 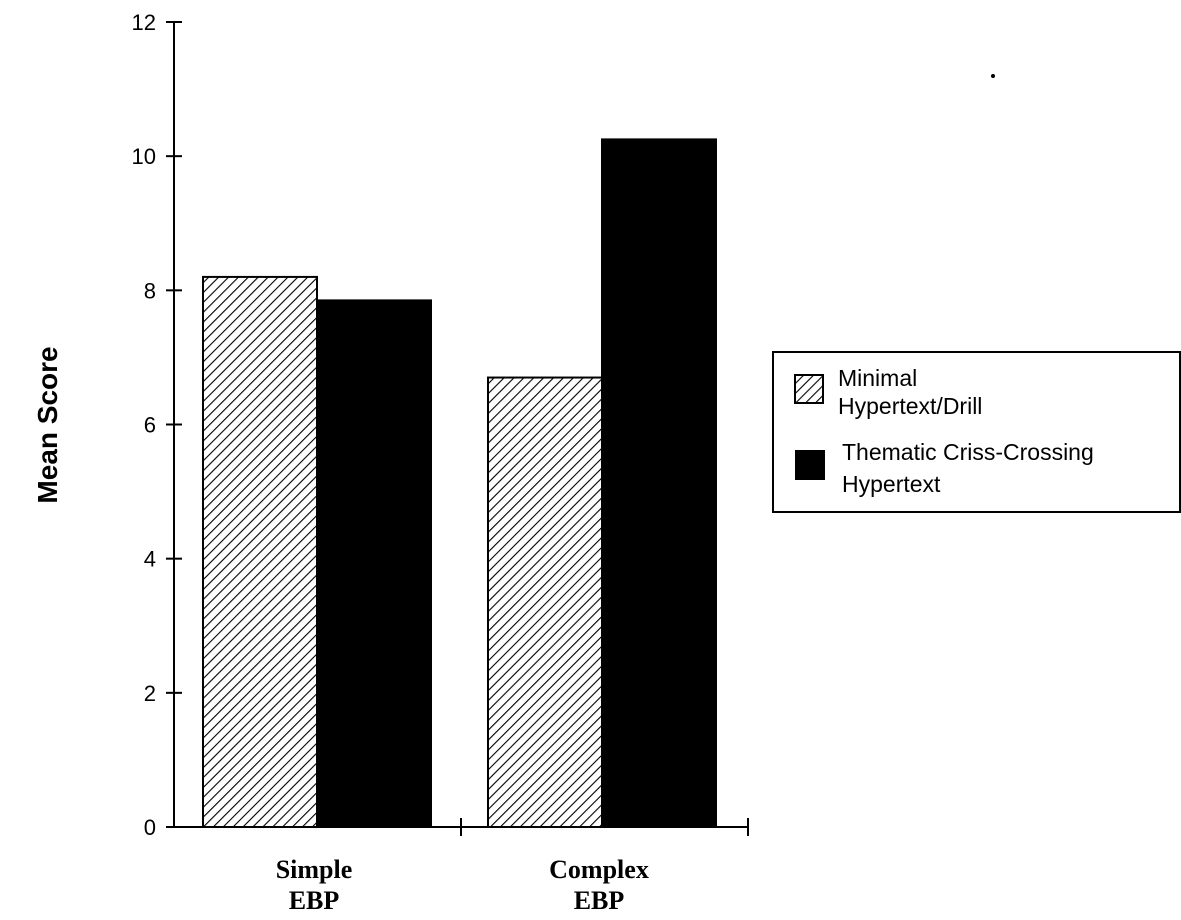 What do you see at coordinates (968, 452) in the screenshot?
I see `legend-label-series-2-line-1: Thematic Criss-Crossing` at bounding box center [968, 452].